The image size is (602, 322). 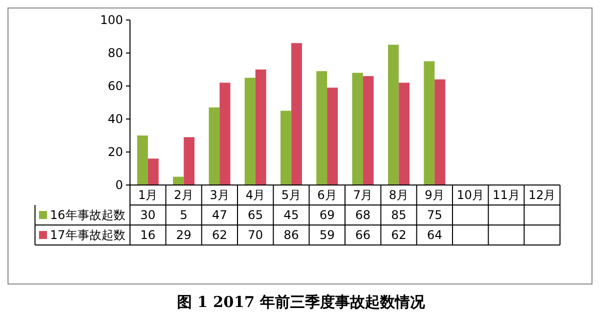 I want to click on data-label: 59, so click(x=327, y=235).